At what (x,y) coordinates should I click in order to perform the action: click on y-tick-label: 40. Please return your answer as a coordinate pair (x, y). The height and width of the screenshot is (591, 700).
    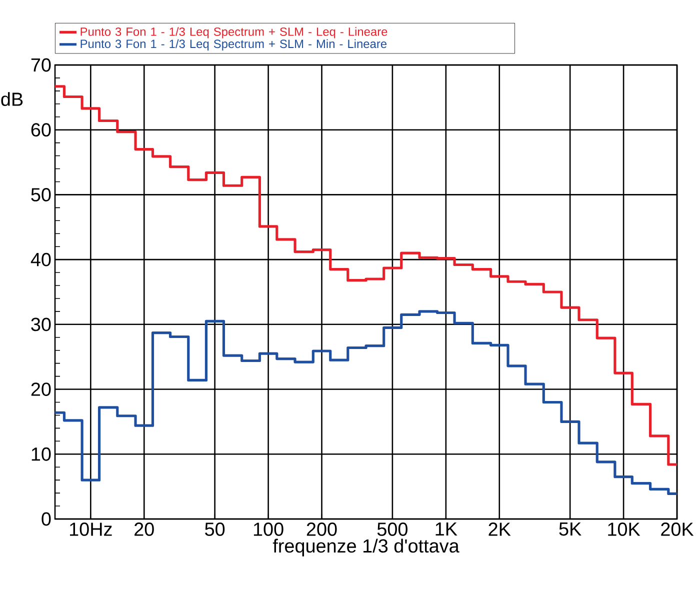
    Looking at the image, I should click on (40, 259).